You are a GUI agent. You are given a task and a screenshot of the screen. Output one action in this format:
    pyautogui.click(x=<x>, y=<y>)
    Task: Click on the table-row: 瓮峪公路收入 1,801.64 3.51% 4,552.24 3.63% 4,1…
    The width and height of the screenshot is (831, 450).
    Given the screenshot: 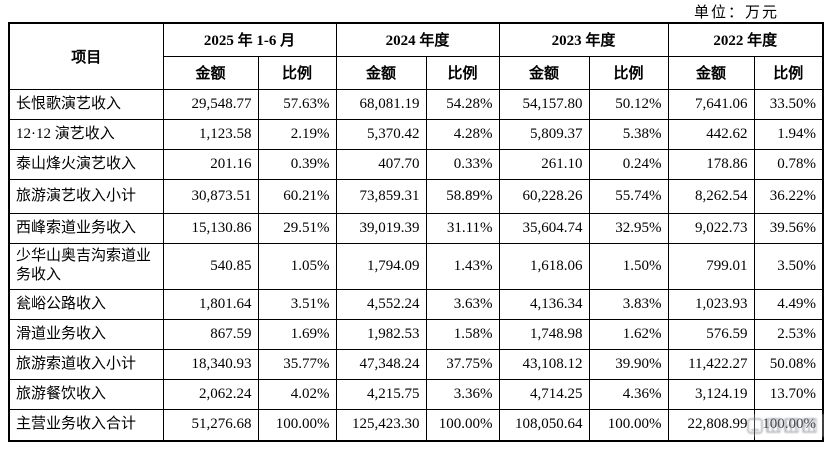 What is the action you would take?
    pyautogui.click(x=416, y=304)
    